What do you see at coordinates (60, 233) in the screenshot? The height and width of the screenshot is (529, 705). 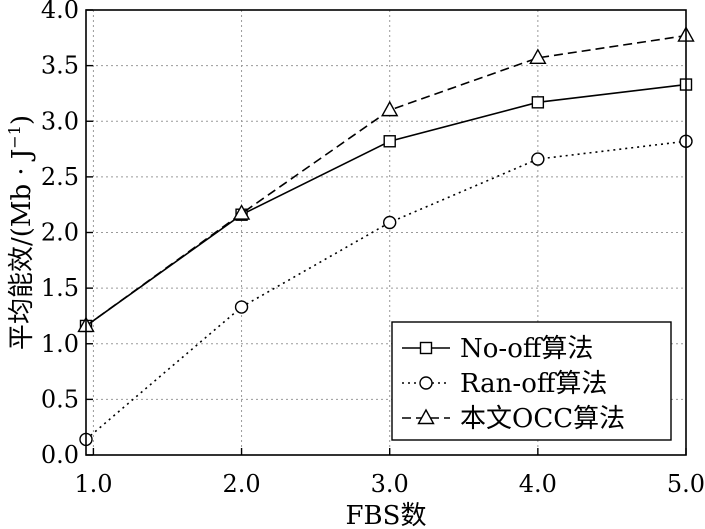 I see `y-tick-label: 2.0` at bounding box center [60, 233].